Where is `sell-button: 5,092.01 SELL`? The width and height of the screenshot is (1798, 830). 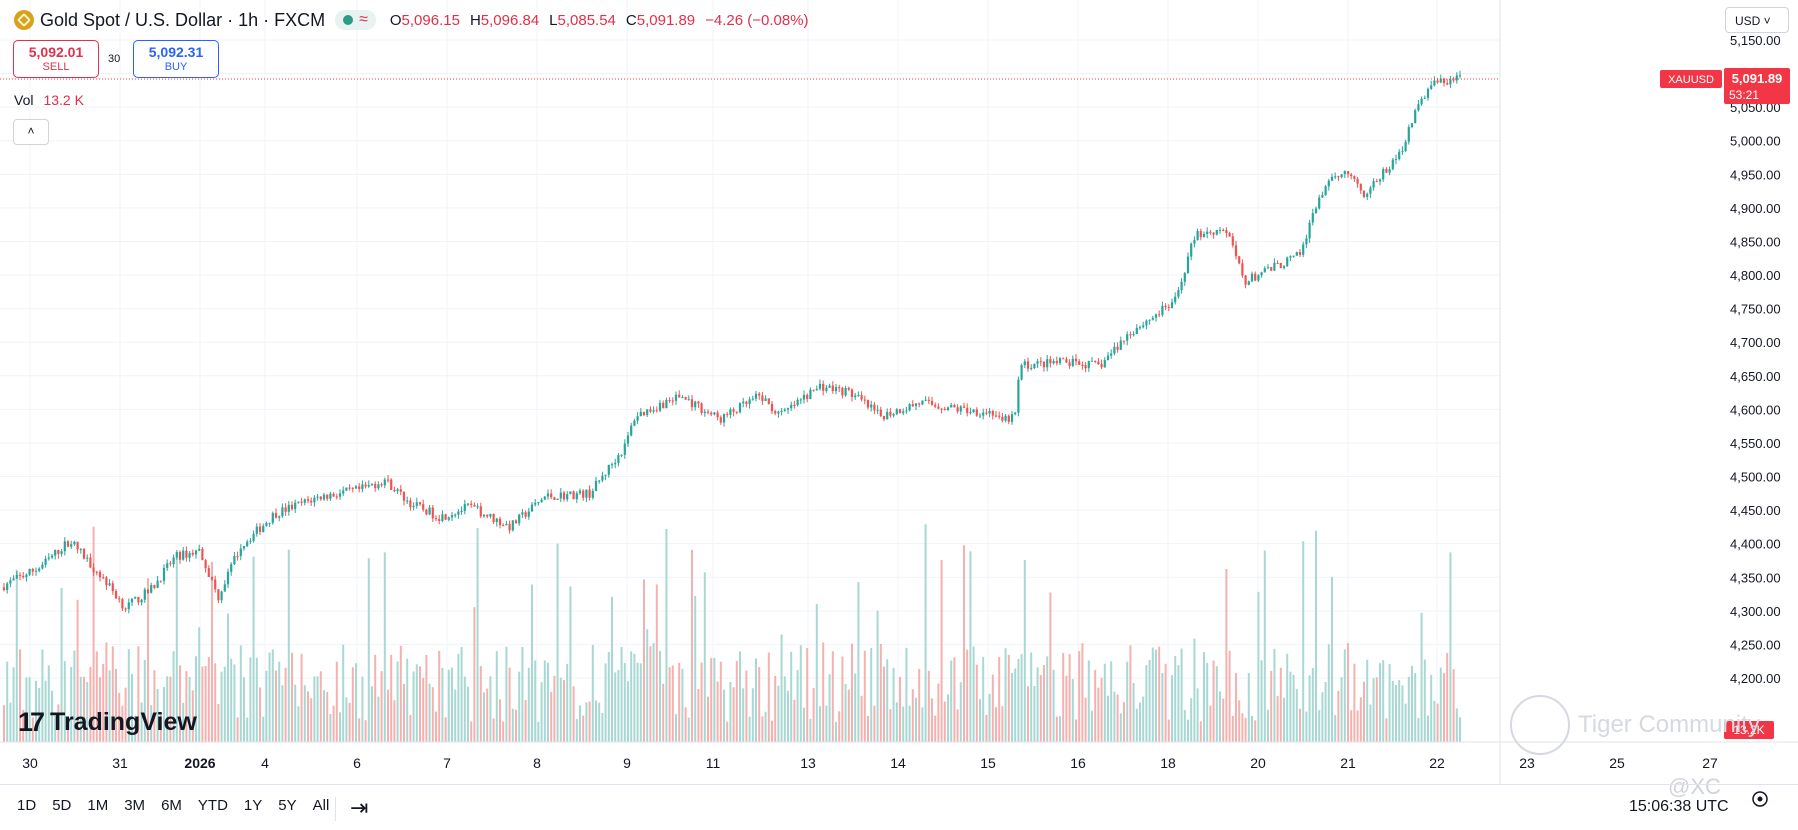
sell-button: 5,092.01 SELL is located at coordinates (56, 59).